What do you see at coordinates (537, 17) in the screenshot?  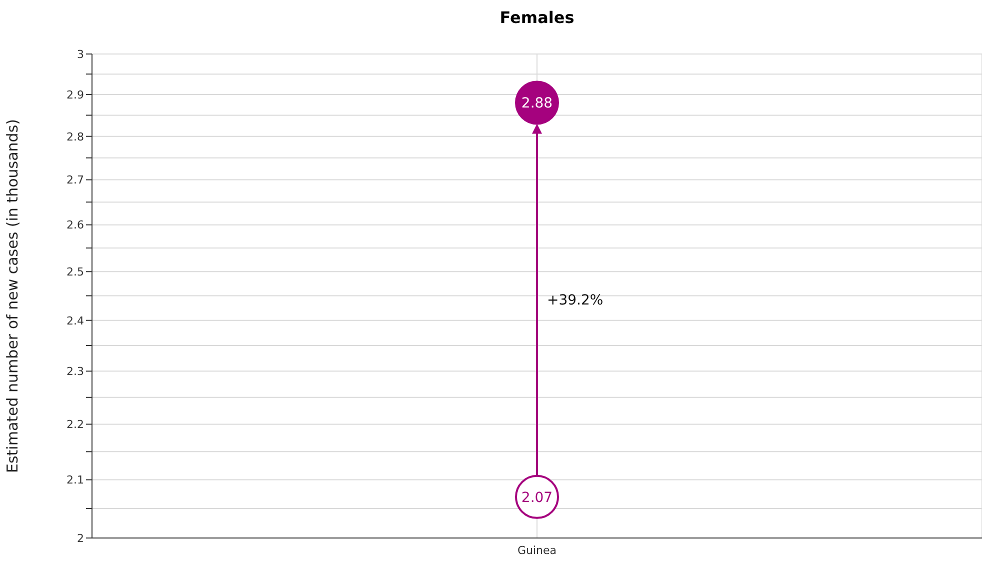 I see `chart-title: Females` at bounding box center [537, 17].